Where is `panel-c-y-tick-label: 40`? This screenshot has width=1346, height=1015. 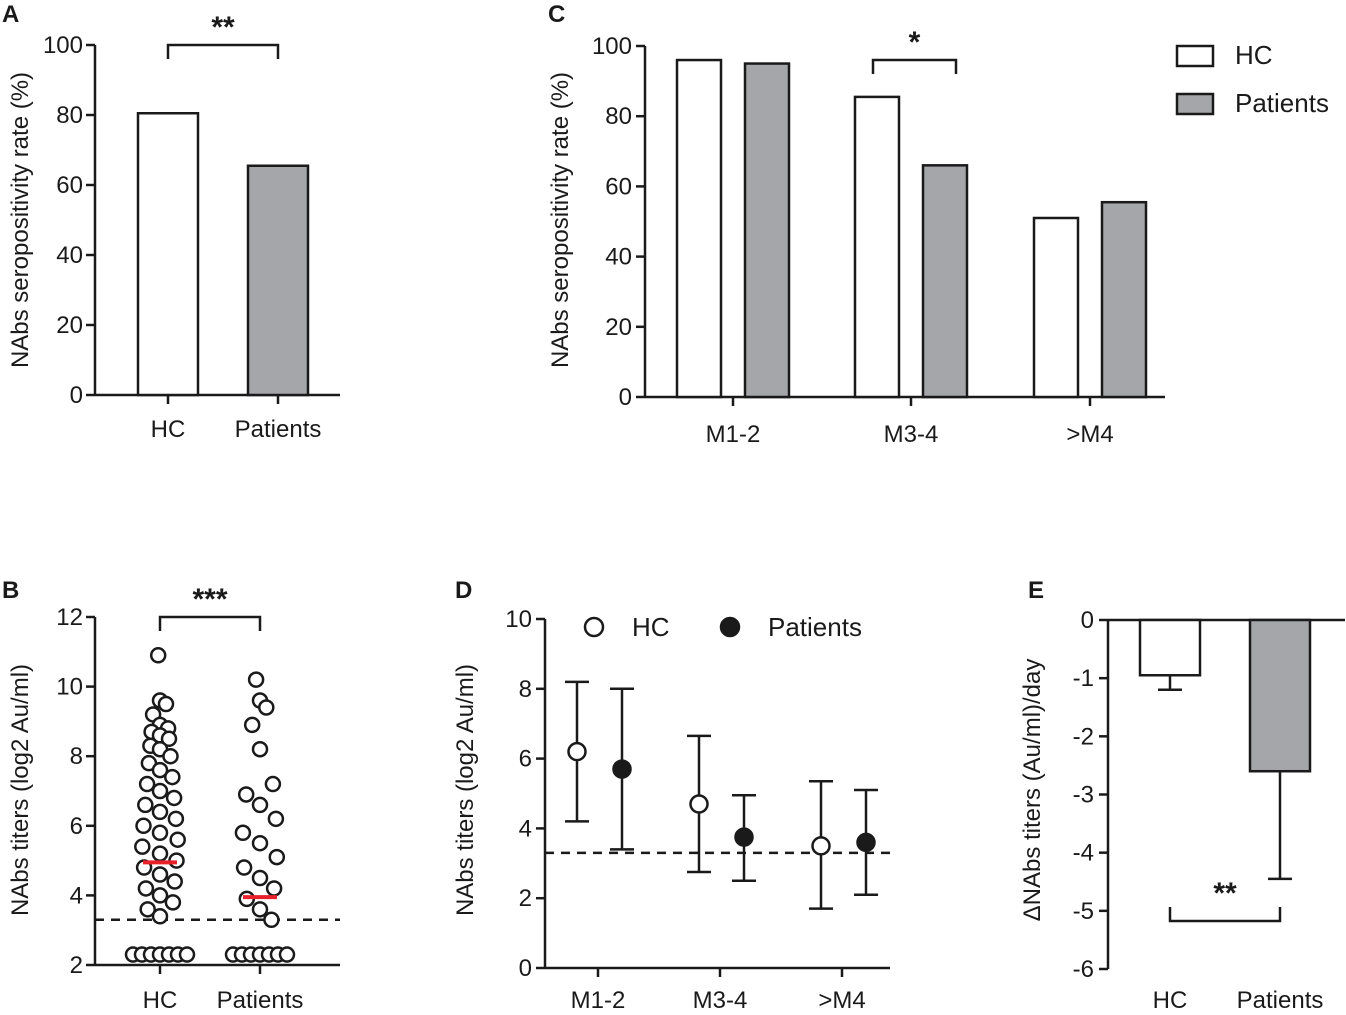 panel-c-y-tick-label: 40 is located at coordinates (618, 257).